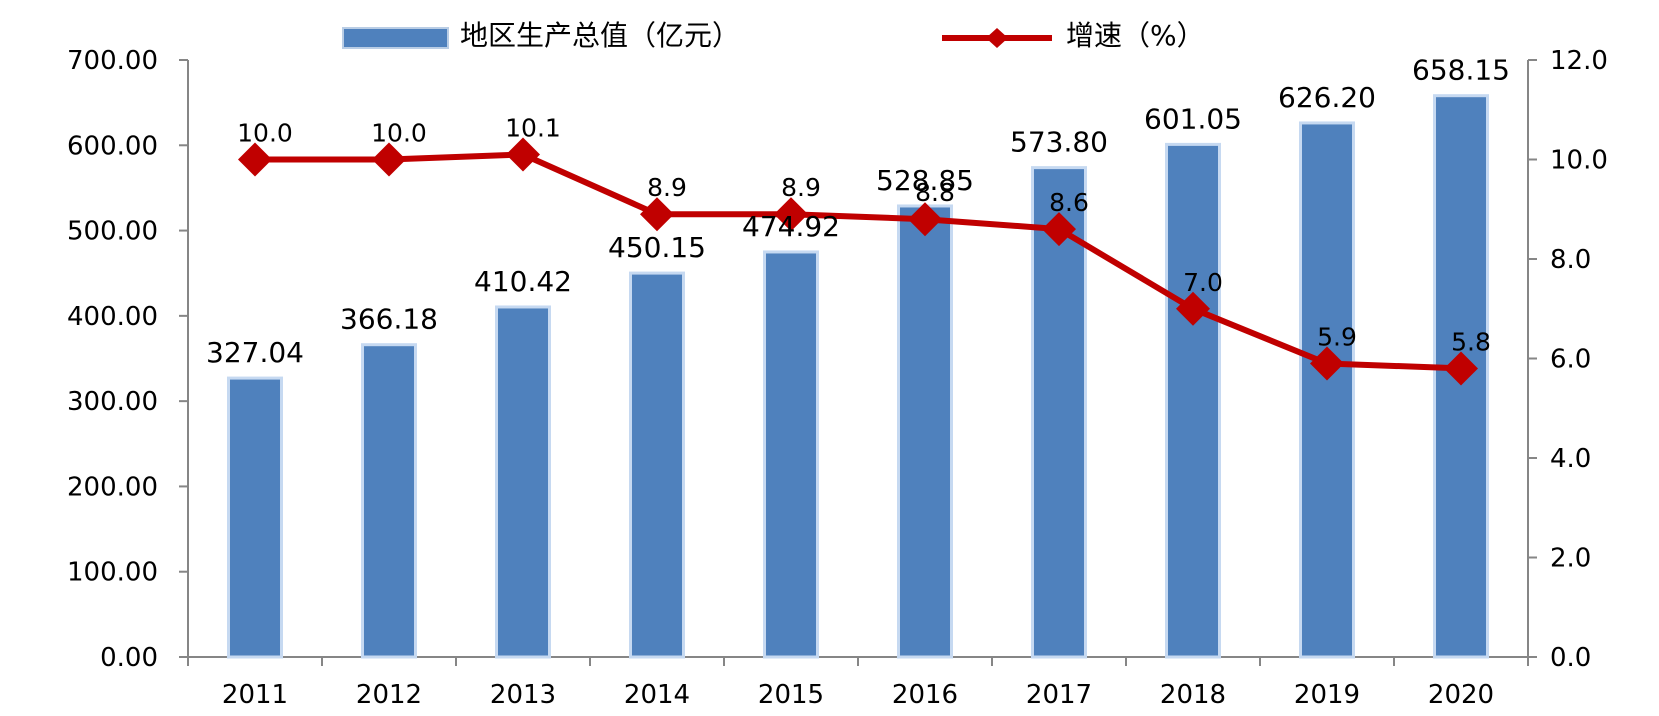 The width and height of the screenshot is (1659, 716). I want to click on line-value-label: 8.8, so click(935, 192).